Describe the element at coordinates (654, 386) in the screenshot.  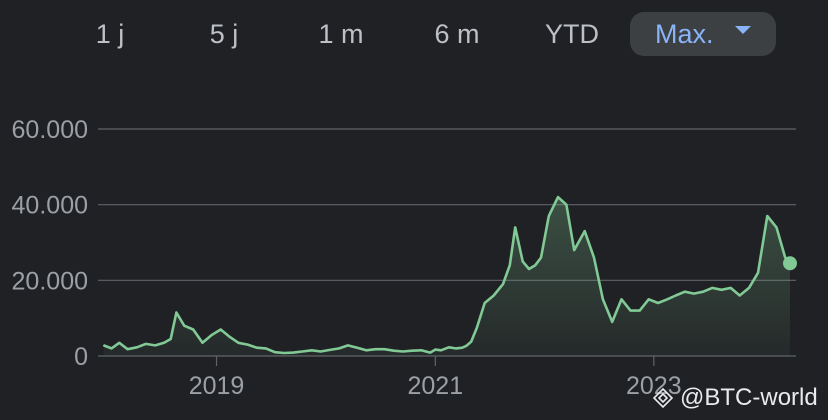
I see `x-tick-label: 2023` at that location.